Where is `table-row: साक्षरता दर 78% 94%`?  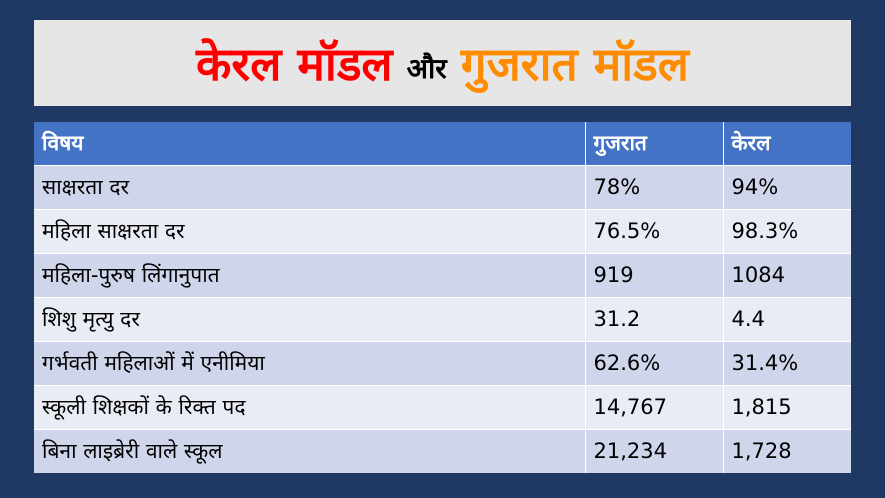 table-row: साक्षरता दर 78% 94% is located at coordinates (442, 187).